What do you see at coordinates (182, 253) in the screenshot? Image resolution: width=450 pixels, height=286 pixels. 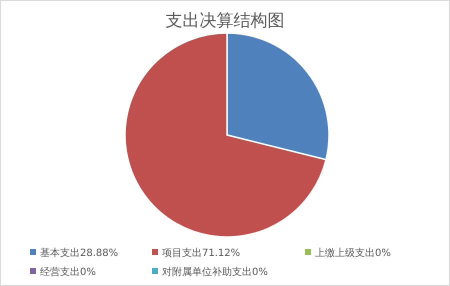 I see `legend-label: 项目支出` at bounding box center [182, 253].